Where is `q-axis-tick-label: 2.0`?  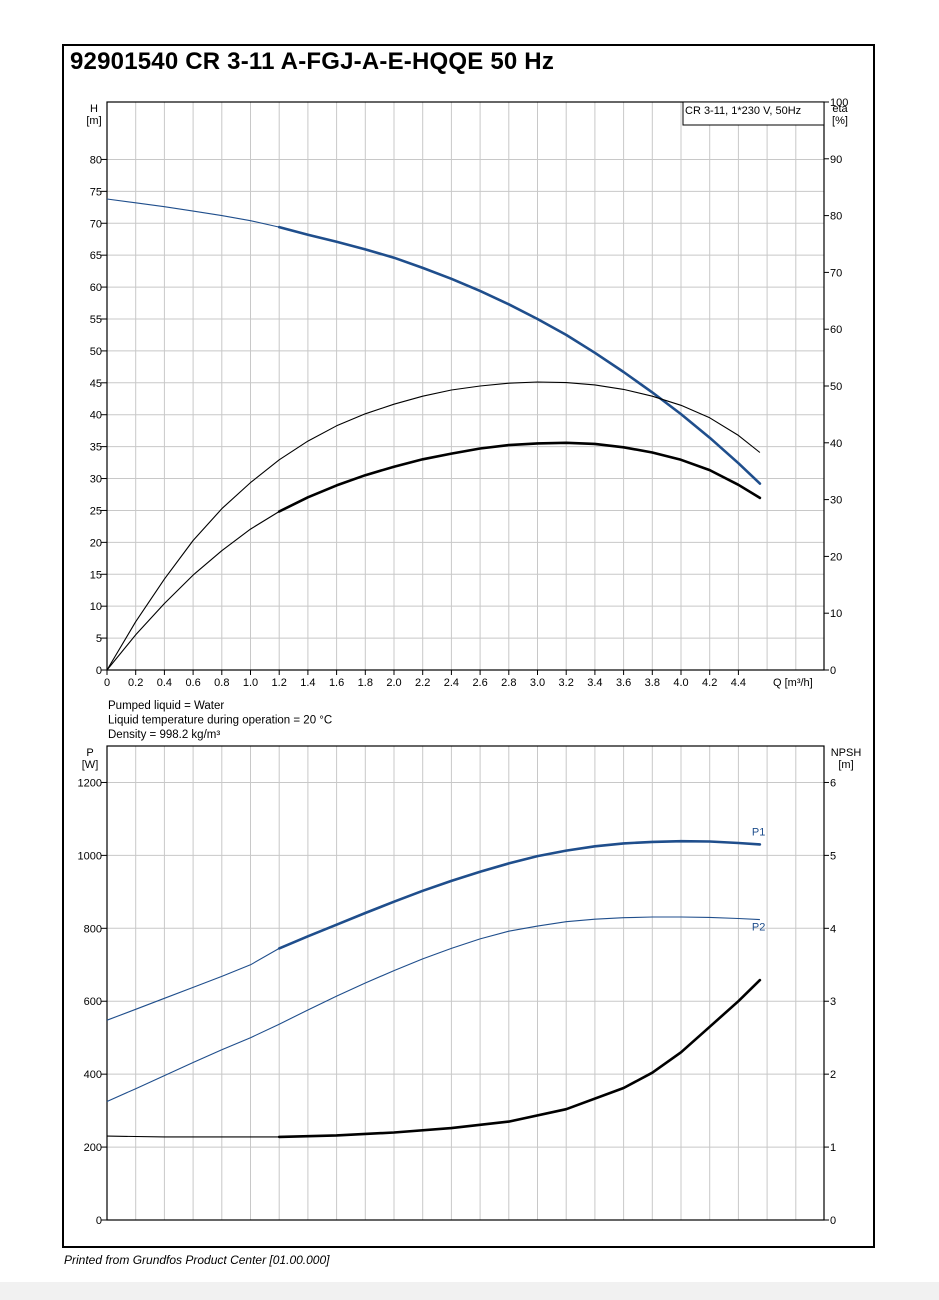
q-axis-tick-label: 2.0 is located at coordinates (393, 683).